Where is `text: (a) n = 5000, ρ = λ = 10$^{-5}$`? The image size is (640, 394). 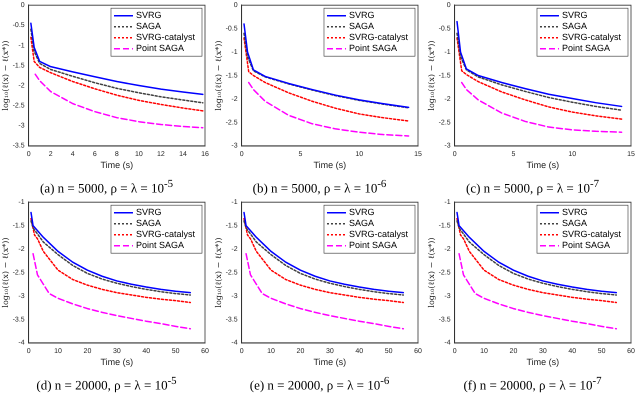
text: (a) n = 5000, ρ = λ = 10$^{-5}$ is located at coordinates (106, 187).